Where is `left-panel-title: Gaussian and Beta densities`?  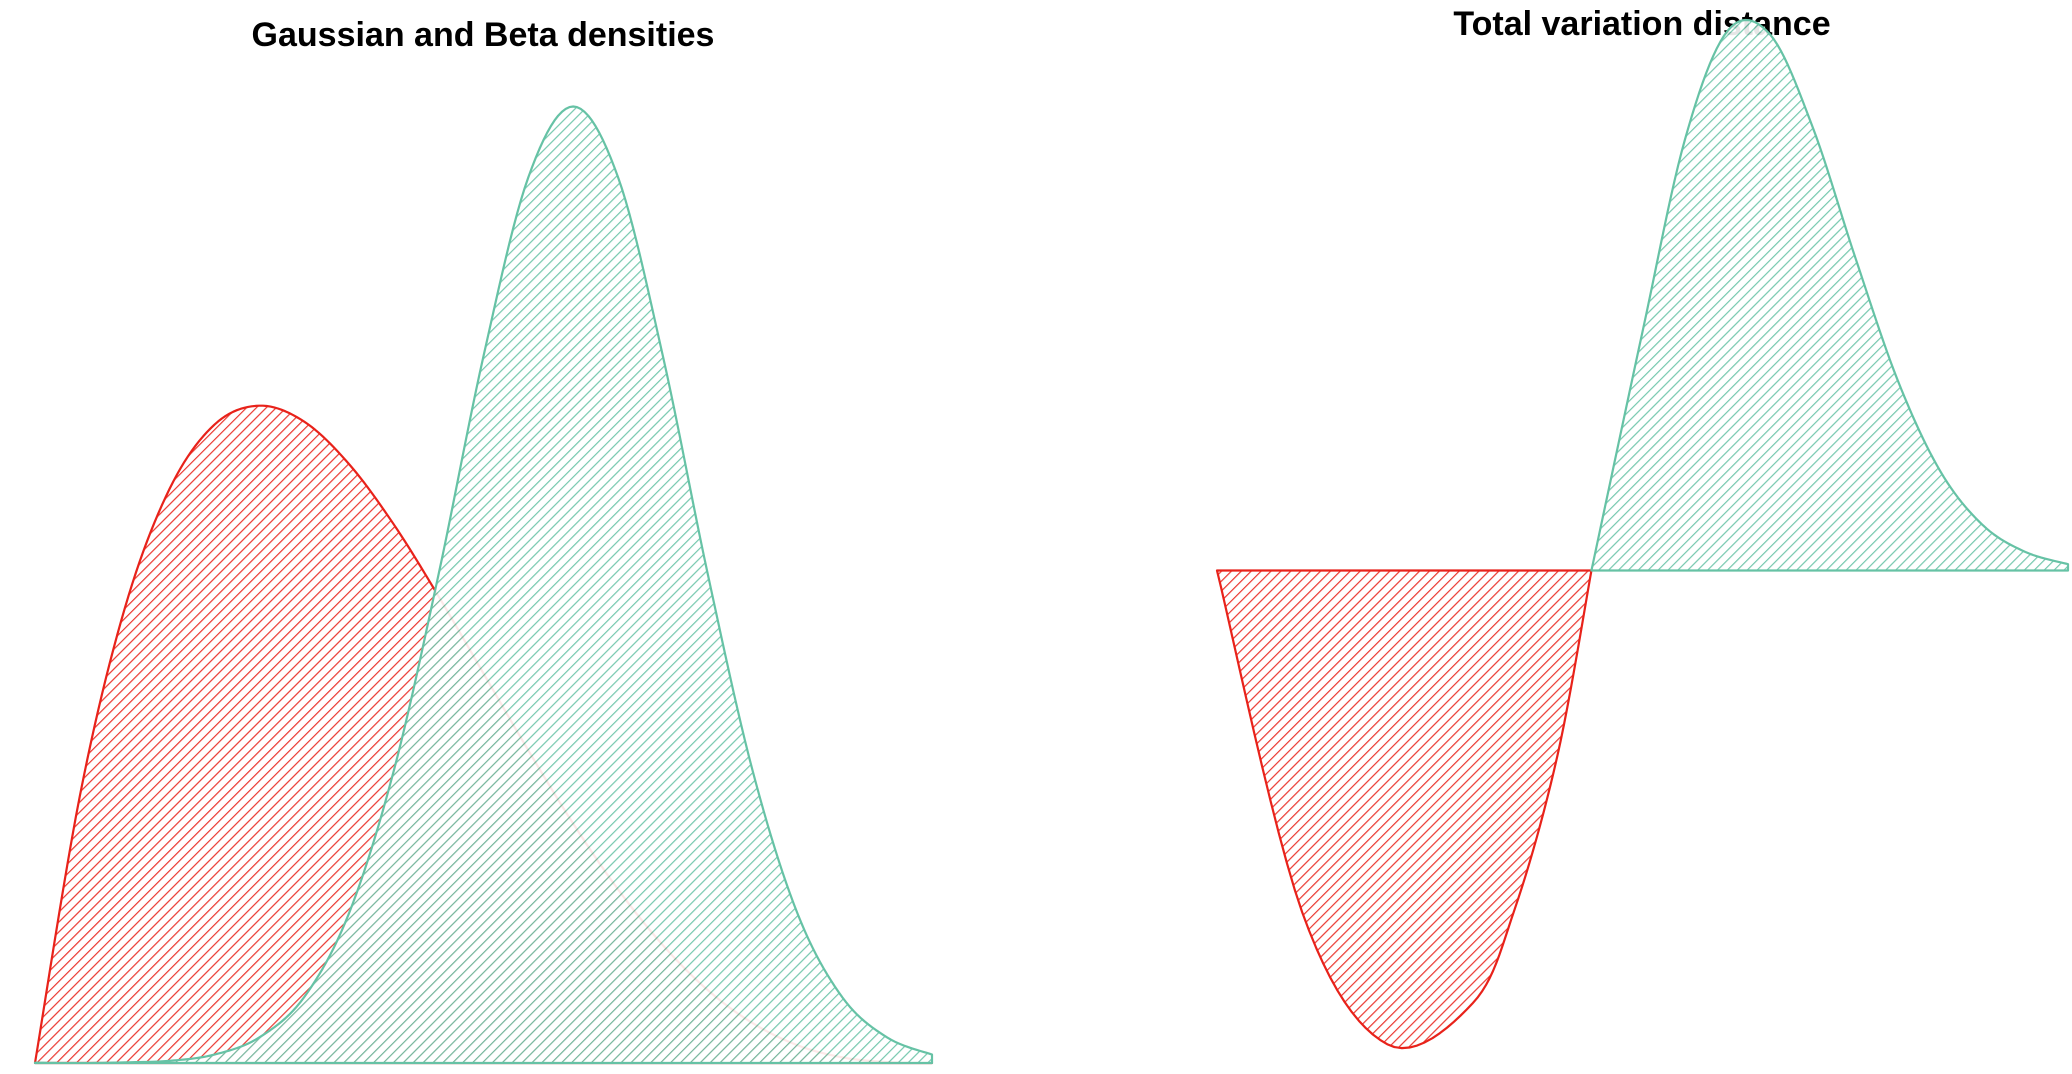
left-panel-title: Gaussian and Beta densities is located at coordinates (483, 35).